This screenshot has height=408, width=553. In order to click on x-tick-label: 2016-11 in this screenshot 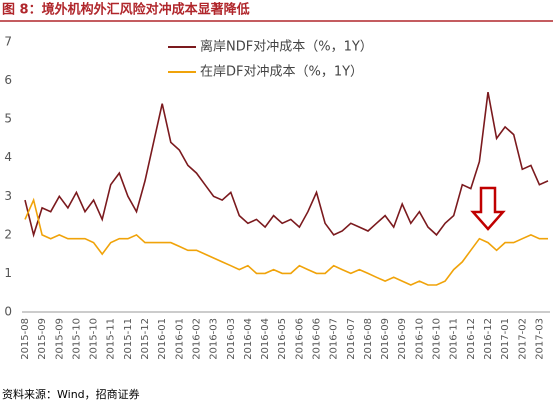, I will do `click(454, 339)`.